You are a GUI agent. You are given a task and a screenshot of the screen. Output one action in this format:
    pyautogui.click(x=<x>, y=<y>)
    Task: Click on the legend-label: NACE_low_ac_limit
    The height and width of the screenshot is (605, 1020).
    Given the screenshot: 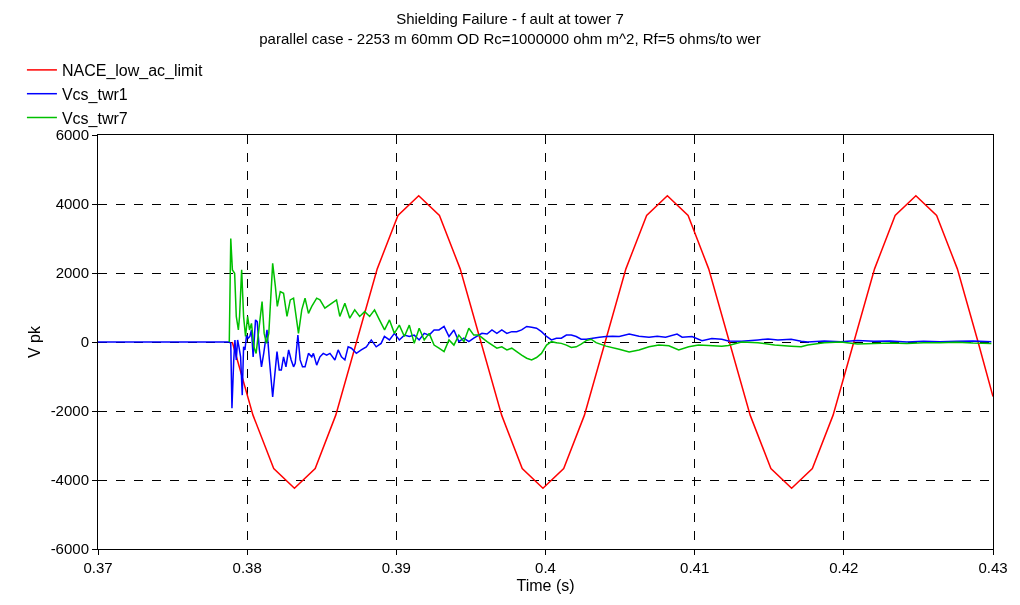 What is the action you would take?
    pyautogui.click(x=132, y=71)
    